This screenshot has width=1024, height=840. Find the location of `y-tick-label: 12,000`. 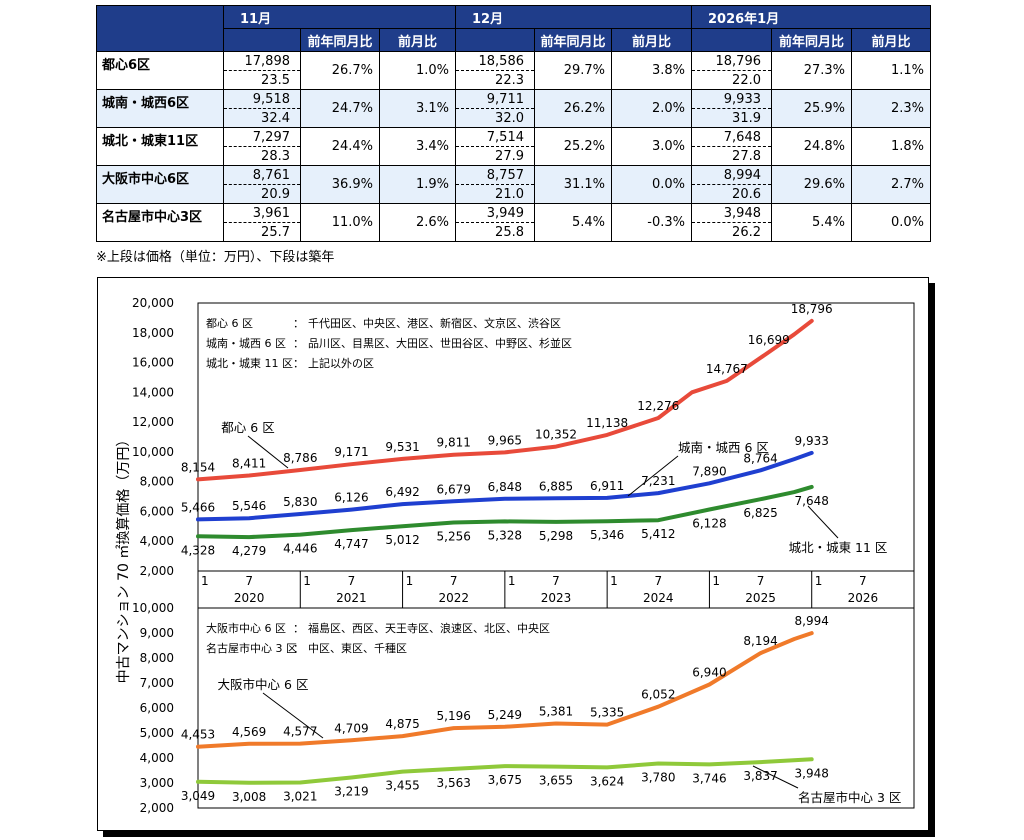

y-tick-label: 12,000 is located at coordinates (153, 422).